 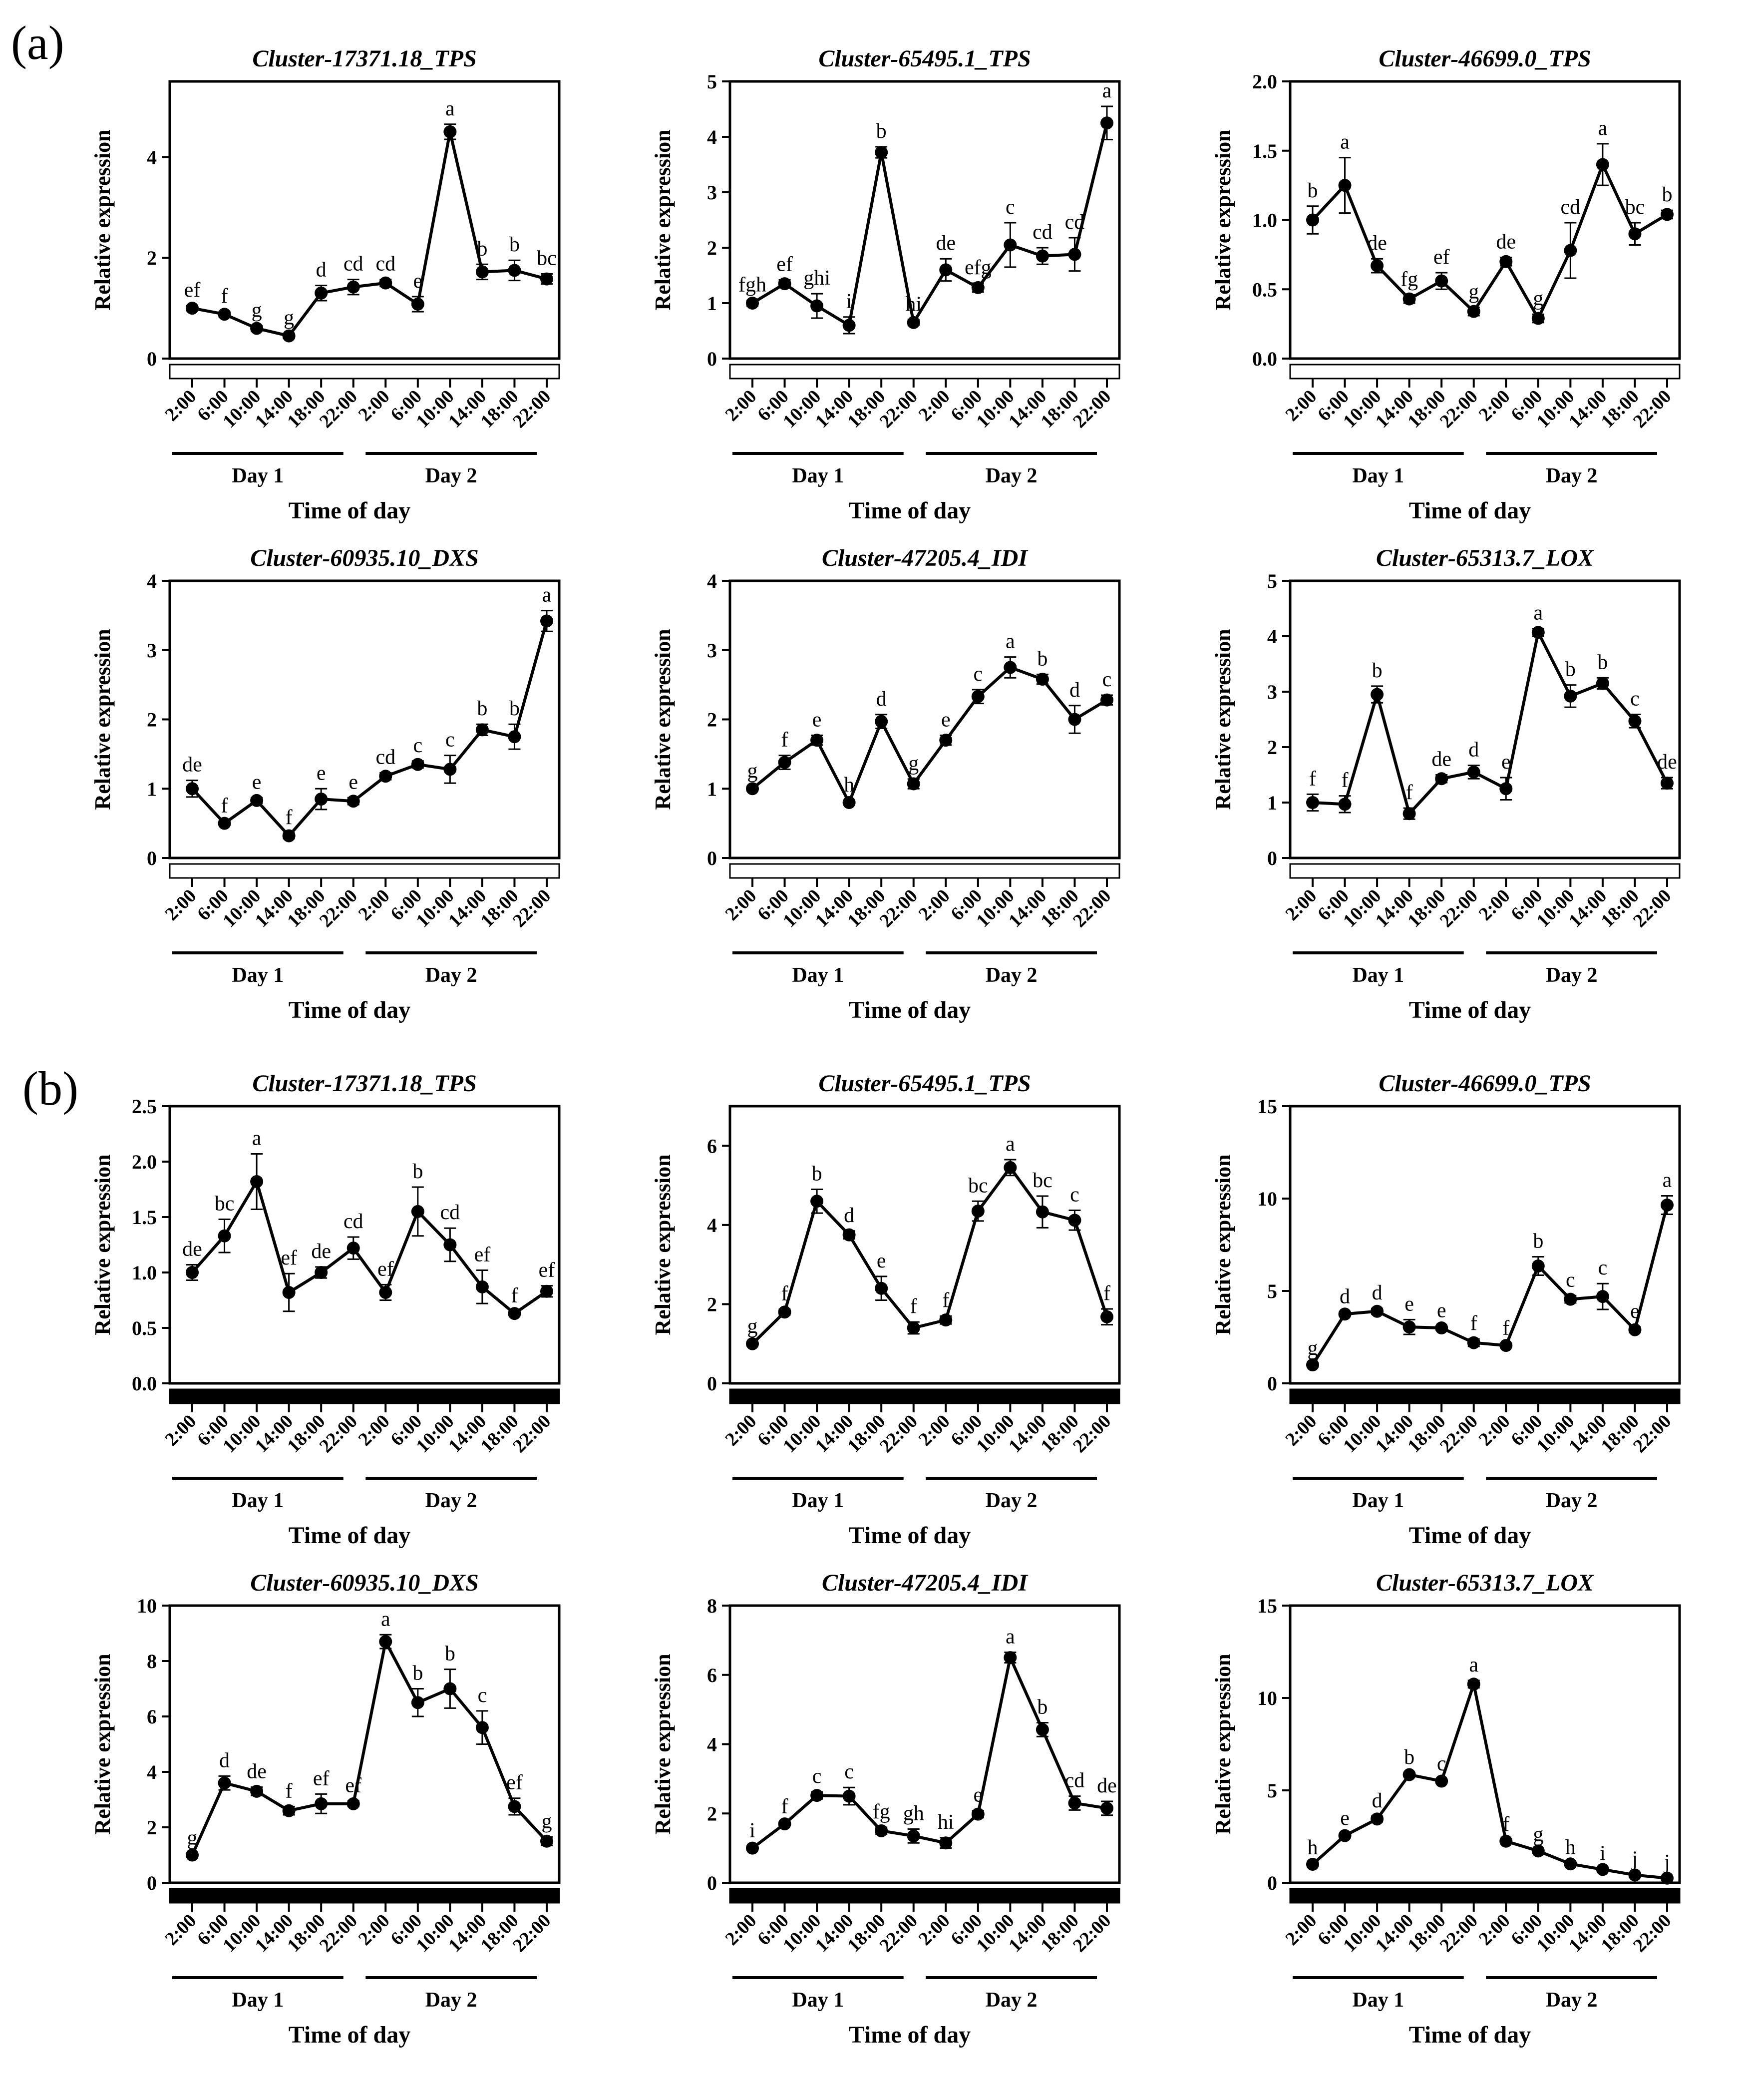 What do you see at coordinates (913, 304) in the screenshot?
I see `significance-label: hi` at bounding box center [913, 304].